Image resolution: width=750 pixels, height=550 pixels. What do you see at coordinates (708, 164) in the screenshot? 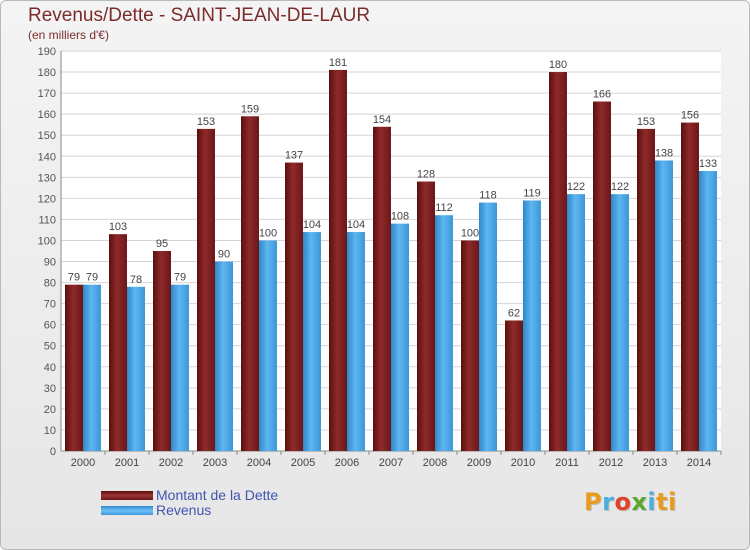
I see `data-label-revenus: 133` at bounding box center [708, 164].